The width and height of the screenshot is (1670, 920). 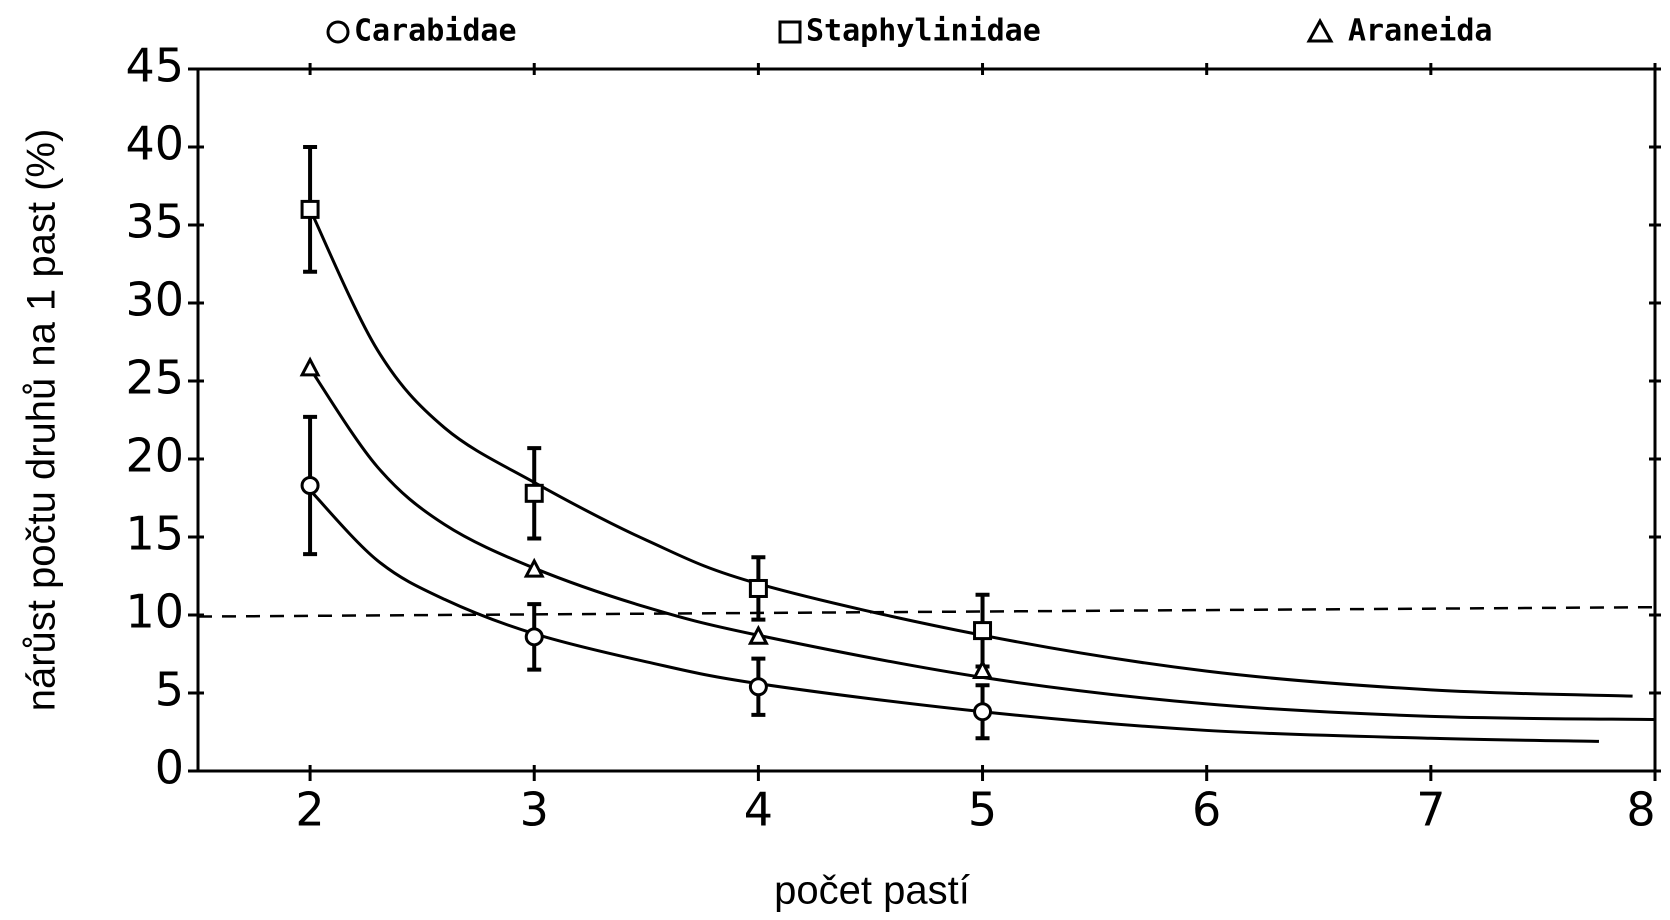 I want to click on x-tick-label: 4, so click(x=758, y=810).